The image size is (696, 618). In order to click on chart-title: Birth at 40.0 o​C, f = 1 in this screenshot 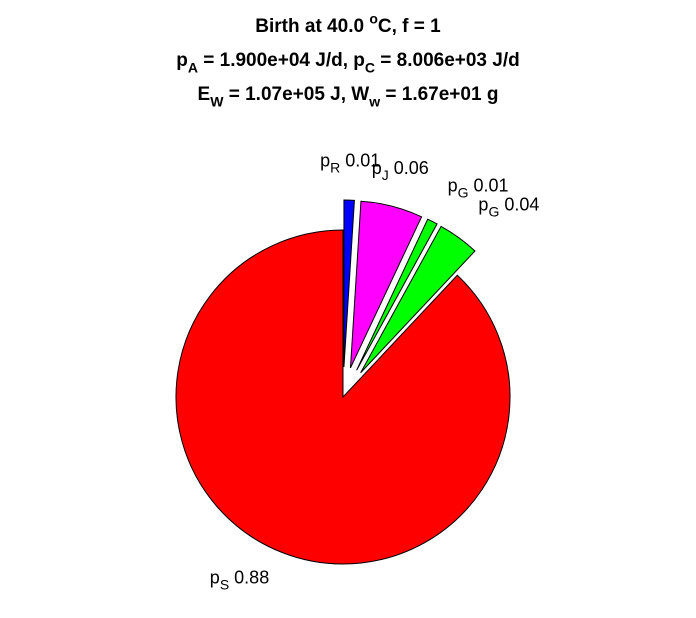, I will do `click(348, 23)`.